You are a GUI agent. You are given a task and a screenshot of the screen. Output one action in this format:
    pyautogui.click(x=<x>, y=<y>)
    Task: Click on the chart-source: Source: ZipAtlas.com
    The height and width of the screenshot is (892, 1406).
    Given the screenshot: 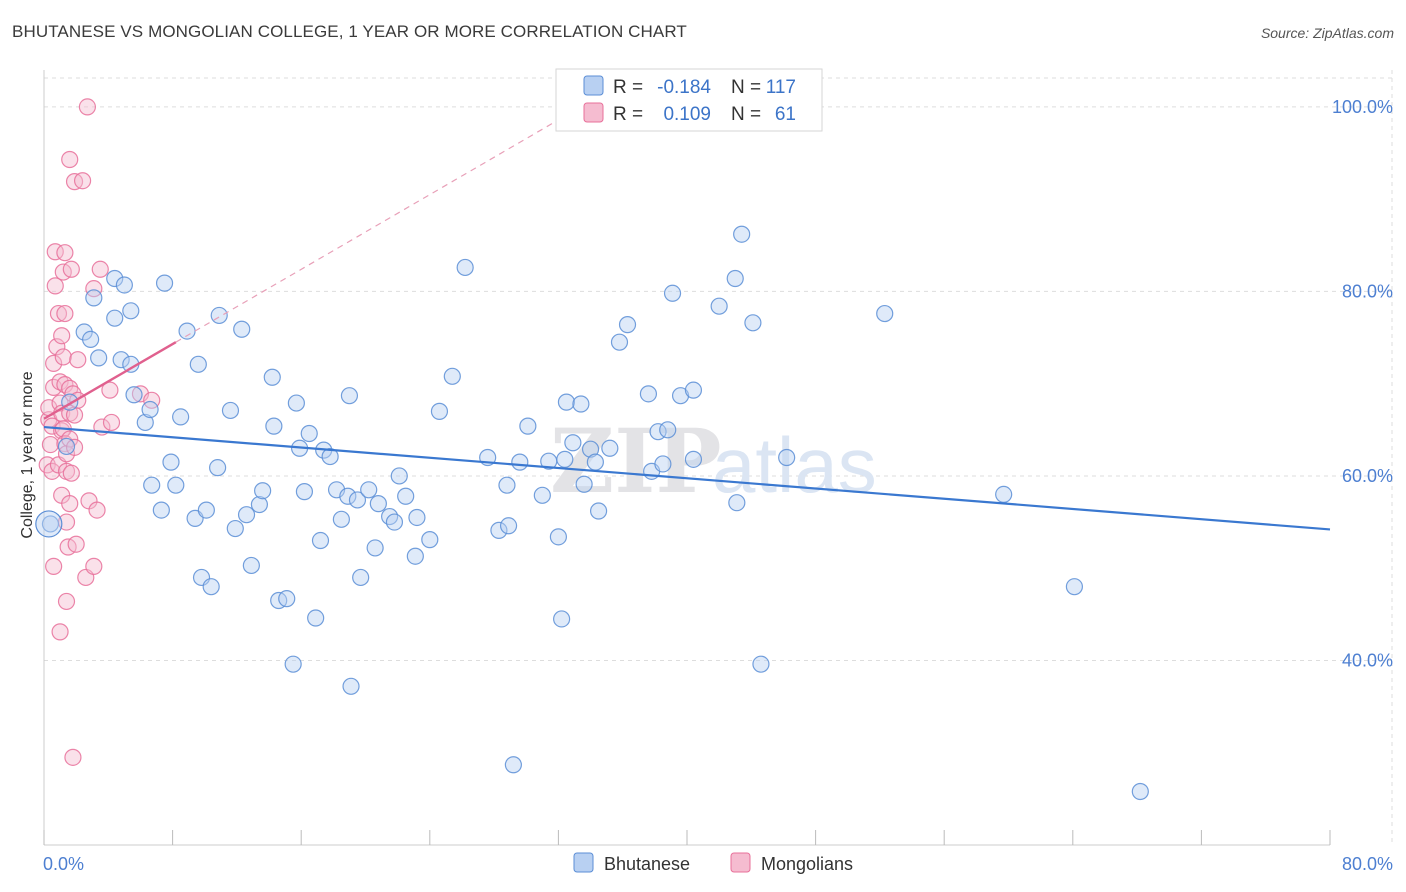 What is the action you would take?
    pyautogui.click(x=1327, y=33)
    